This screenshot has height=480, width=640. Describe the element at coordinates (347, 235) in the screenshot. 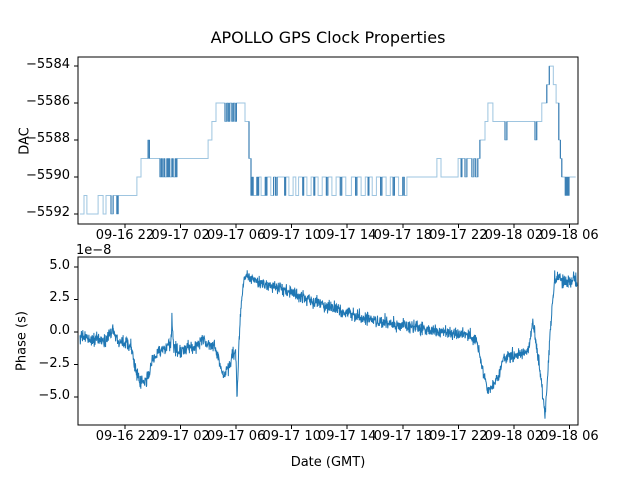

I see `xtick-label-top: 09-17 14` at that location.